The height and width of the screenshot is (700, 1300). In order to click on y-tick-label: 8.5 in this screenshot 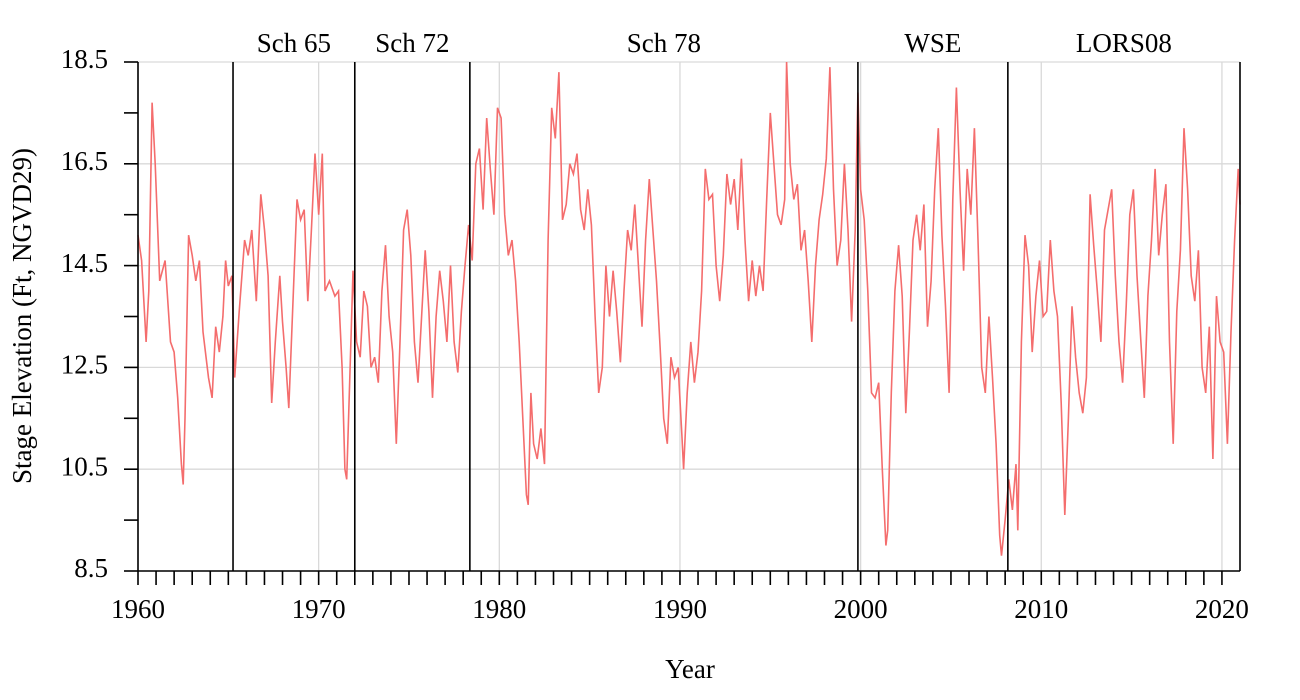, I will do `click(91, 568)`.